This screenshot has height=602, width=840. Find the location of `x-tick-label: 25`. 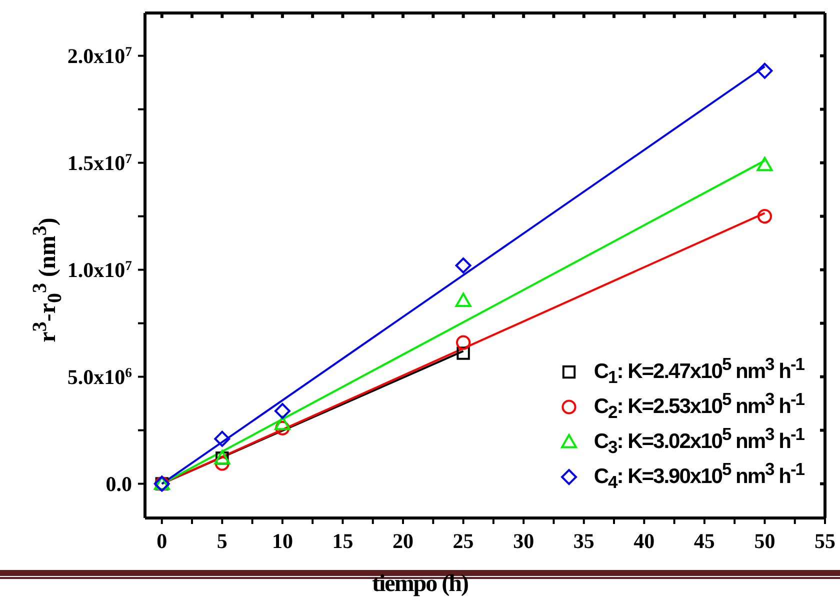

x-tick-label: 25 is located at coordinates (463, 541).